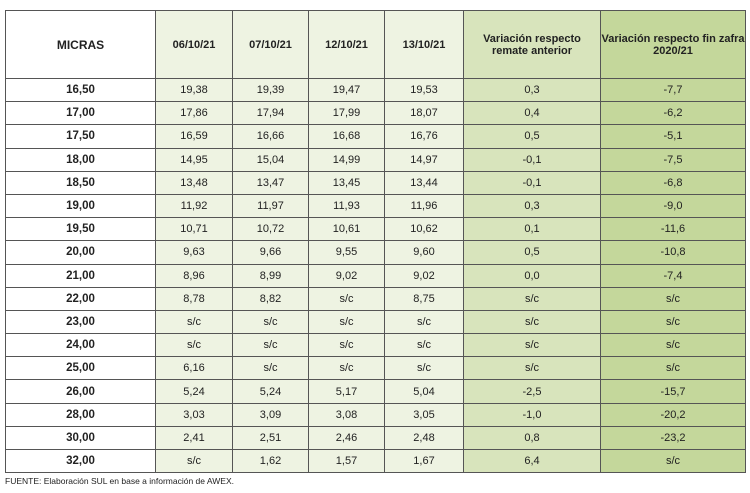  What do you see at coordinates (346, 159) in the screenshot?
I see `value-cell: 14,99` at bounding box center [346, 159].